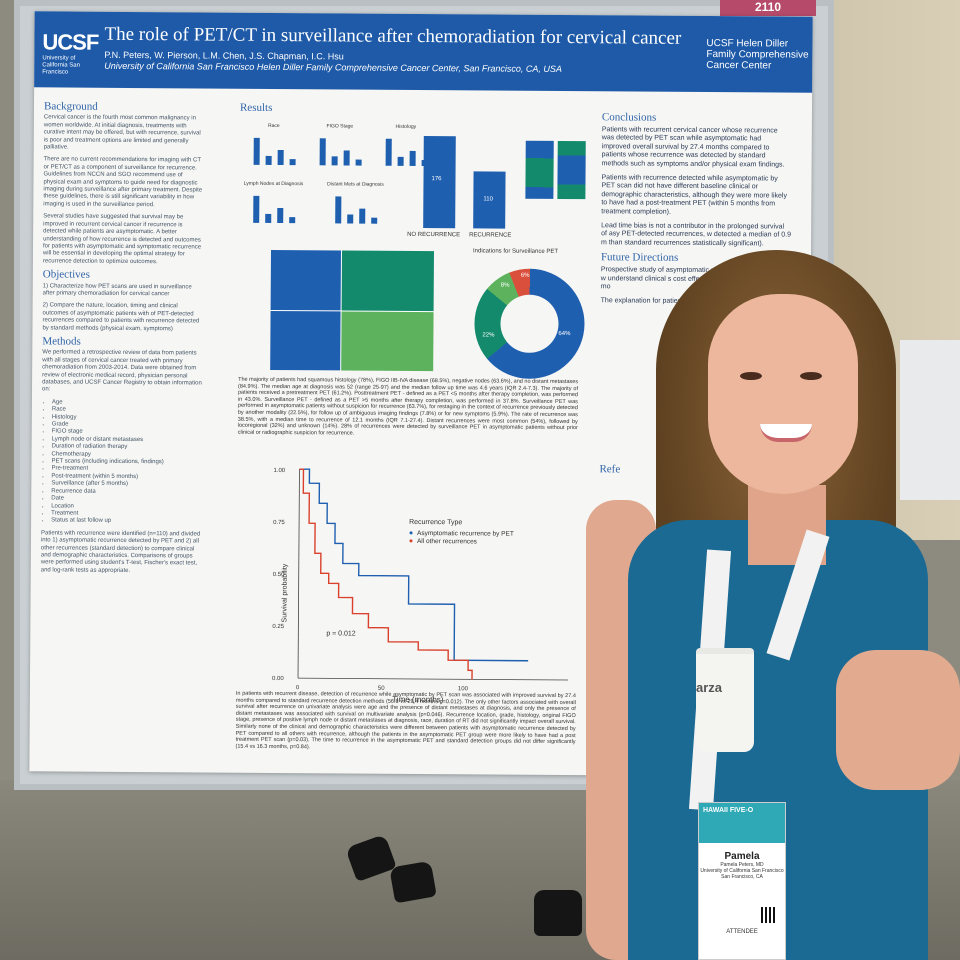 Image resolution: width=960 pixels, height=960 pixels. Describe the element at coordinates (930, 420) in the screenshot. I see `background-booth-sign` at that location.